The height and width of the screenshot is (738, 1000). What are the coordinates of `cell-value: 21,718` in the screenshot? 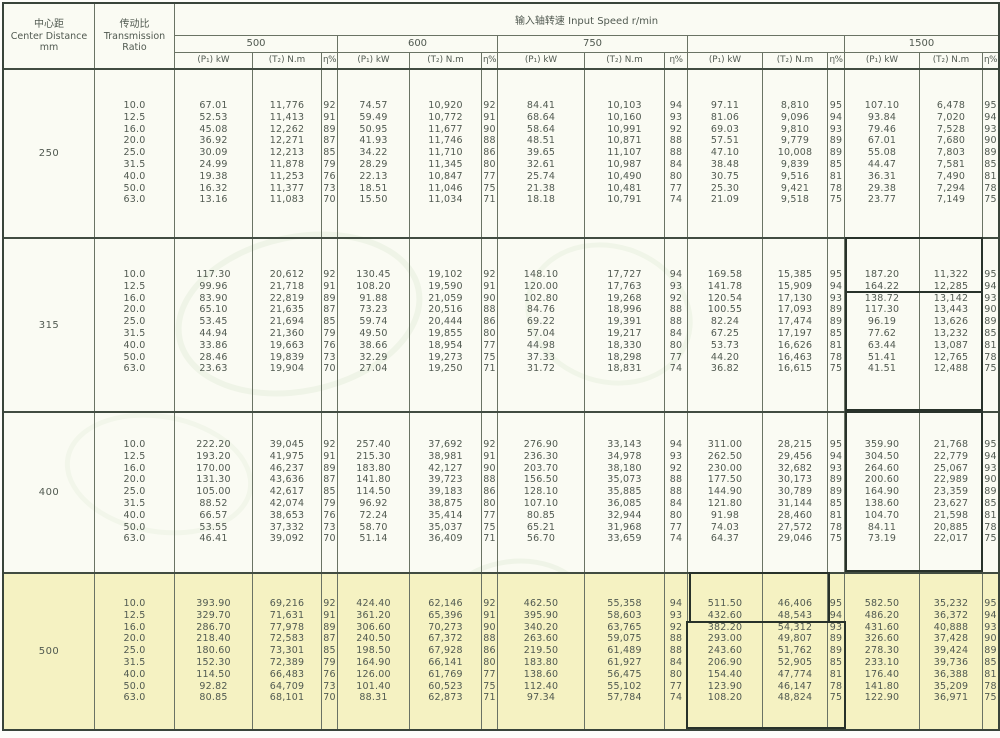 It's located at (287, 286).